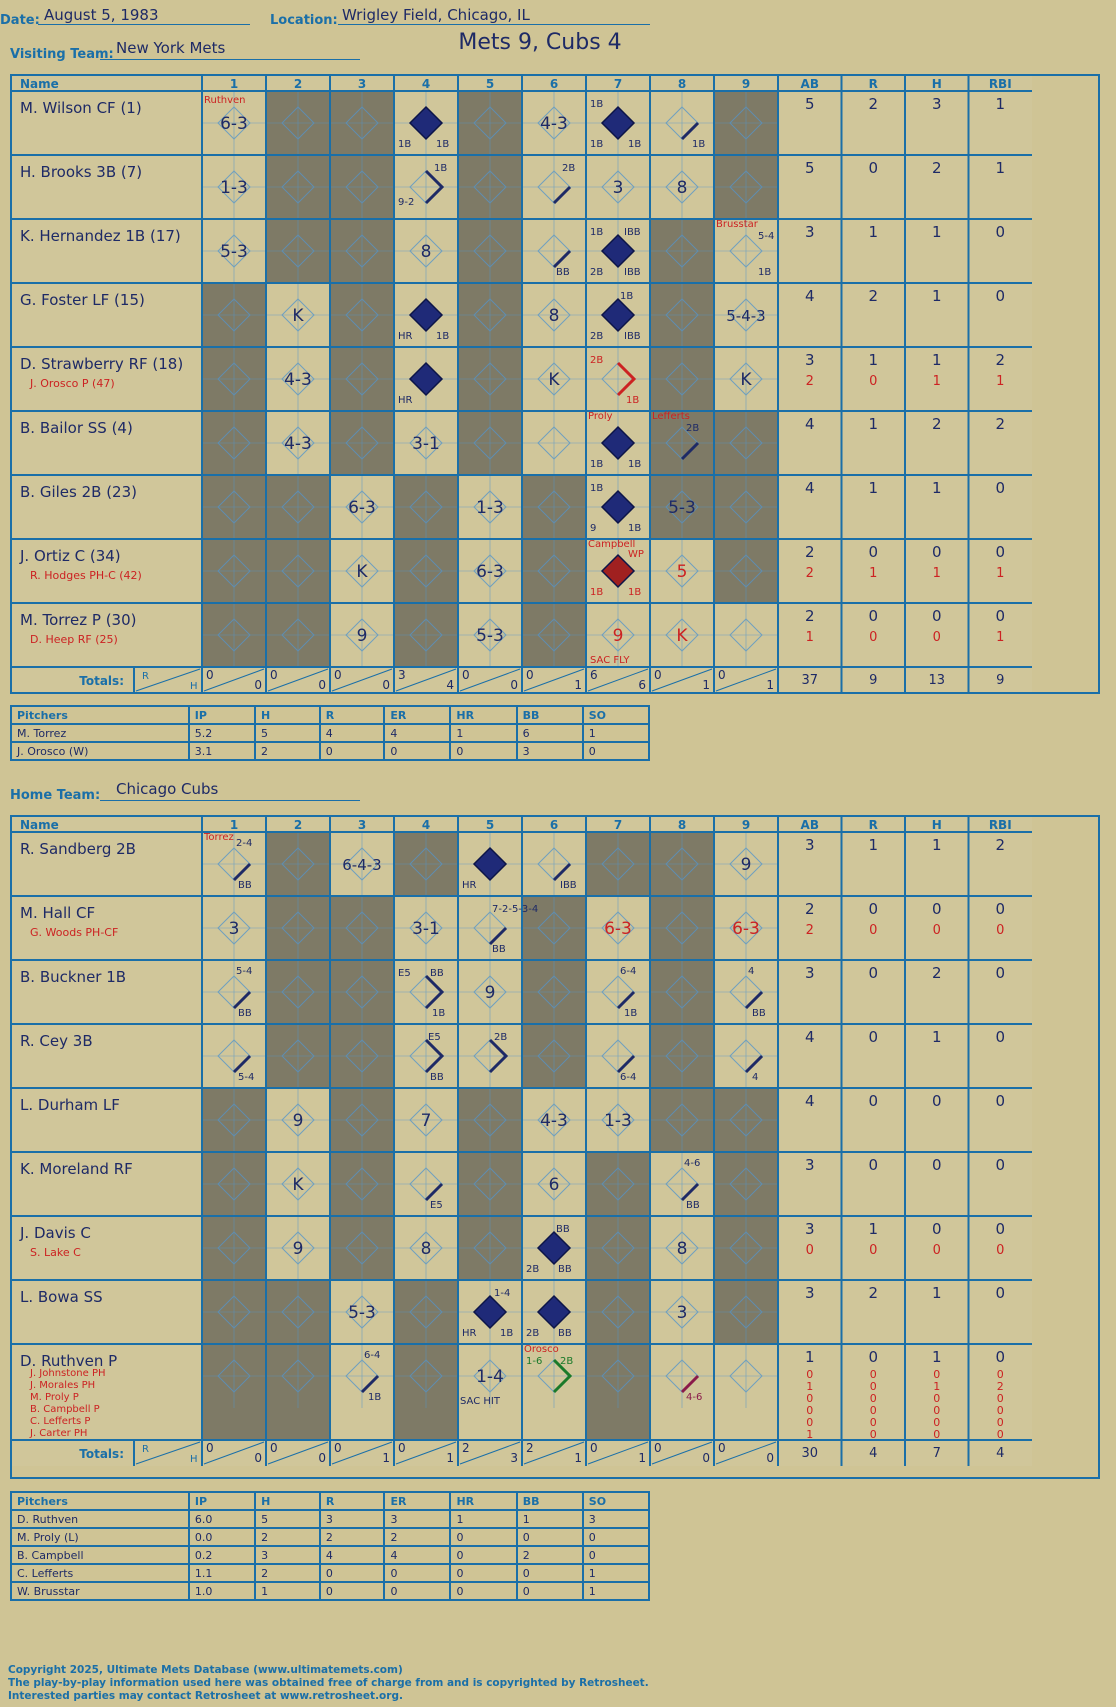 The height and width of the screenshot is (1707, 1116). I want to click on inning-hits: 6, so click(642, 685).